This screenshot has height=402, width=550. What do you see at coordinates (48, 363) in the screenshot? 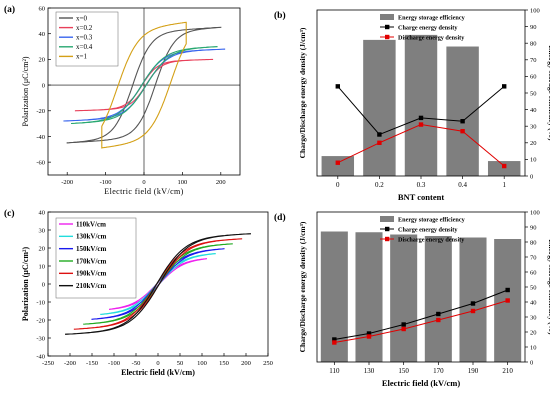
I see `x-tick-label: -250` at bounding box center [48, 363].